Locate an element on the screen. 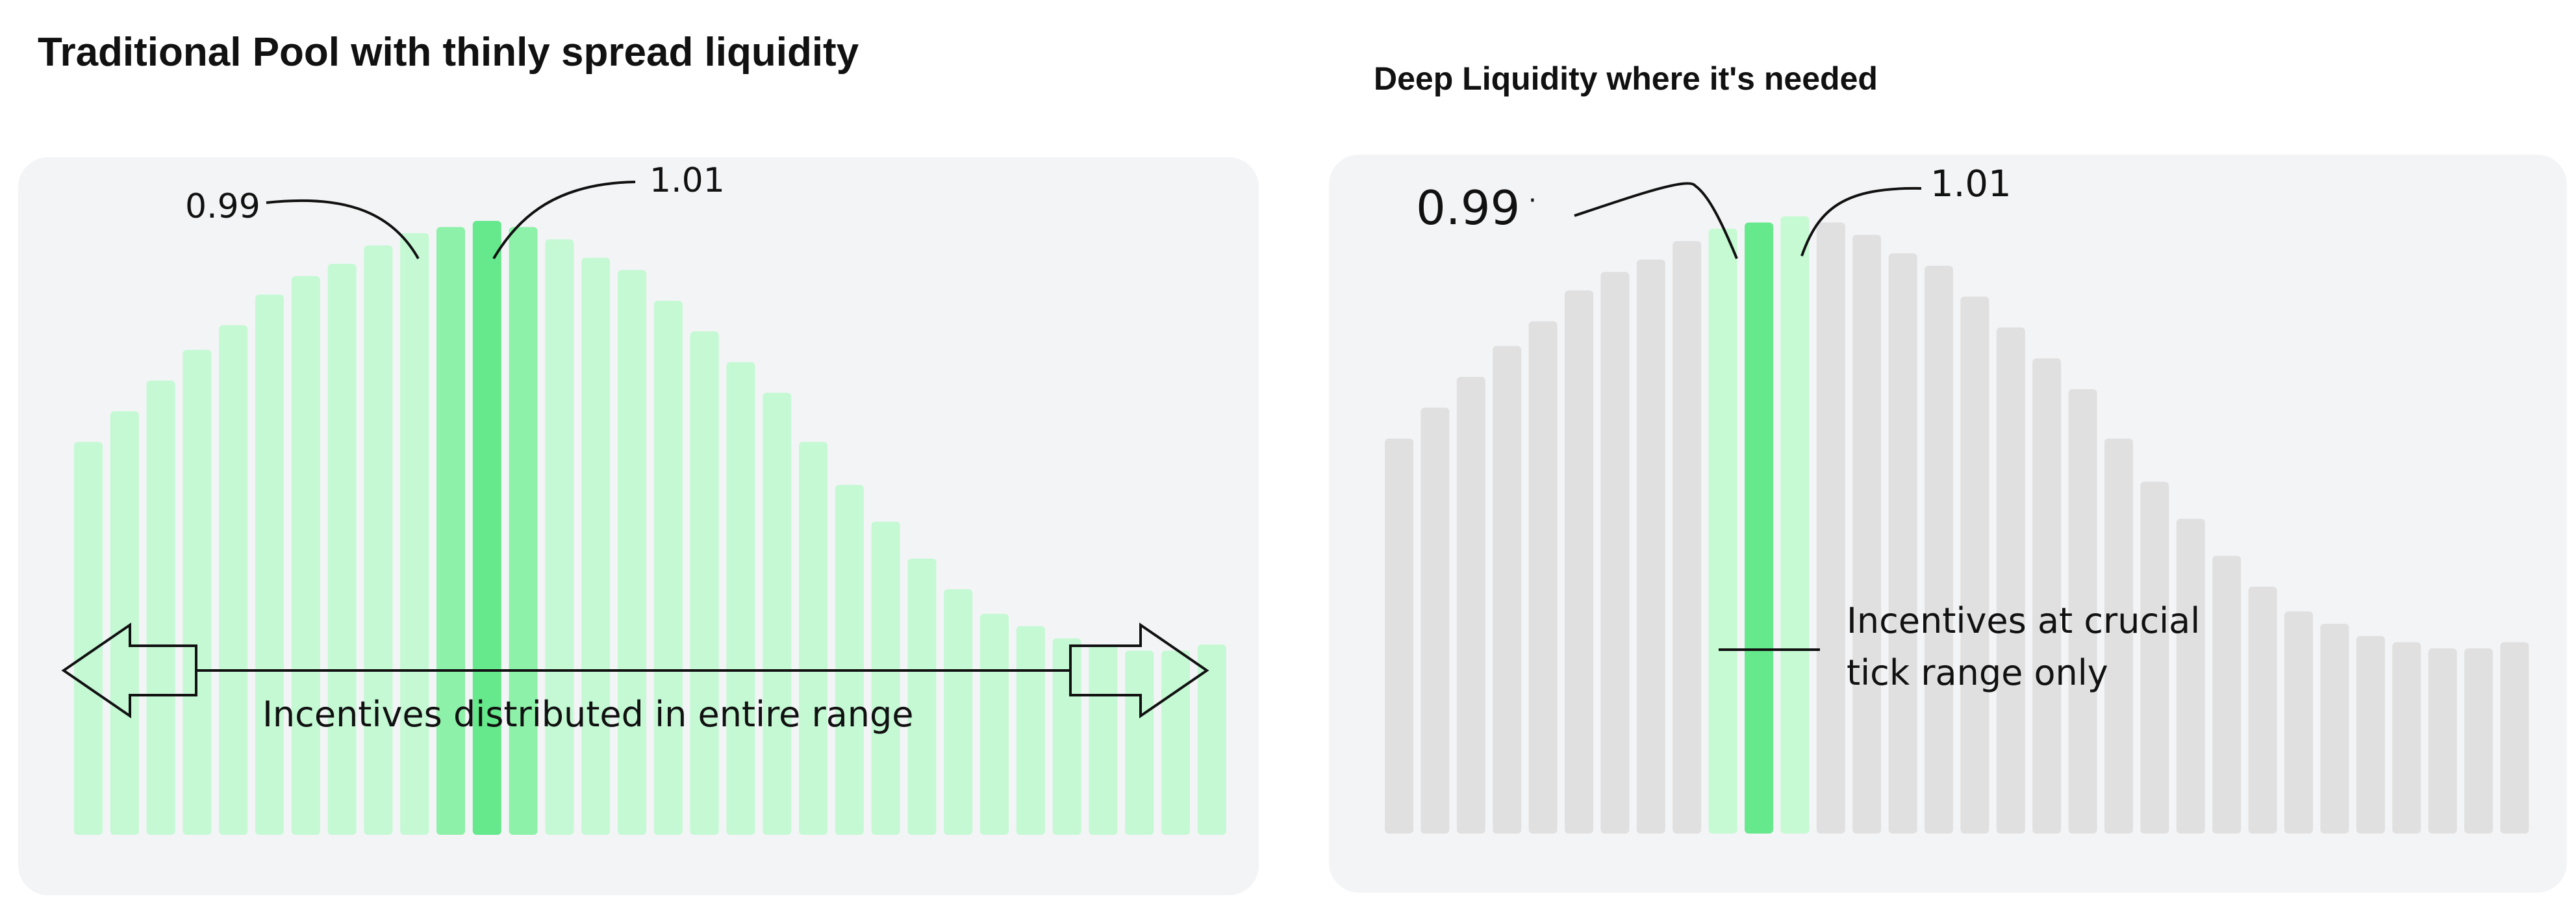 The width and height of the screenshot is (2576, 905). right-high-price-label: 1.01 is located at coordinates (1971, 184).